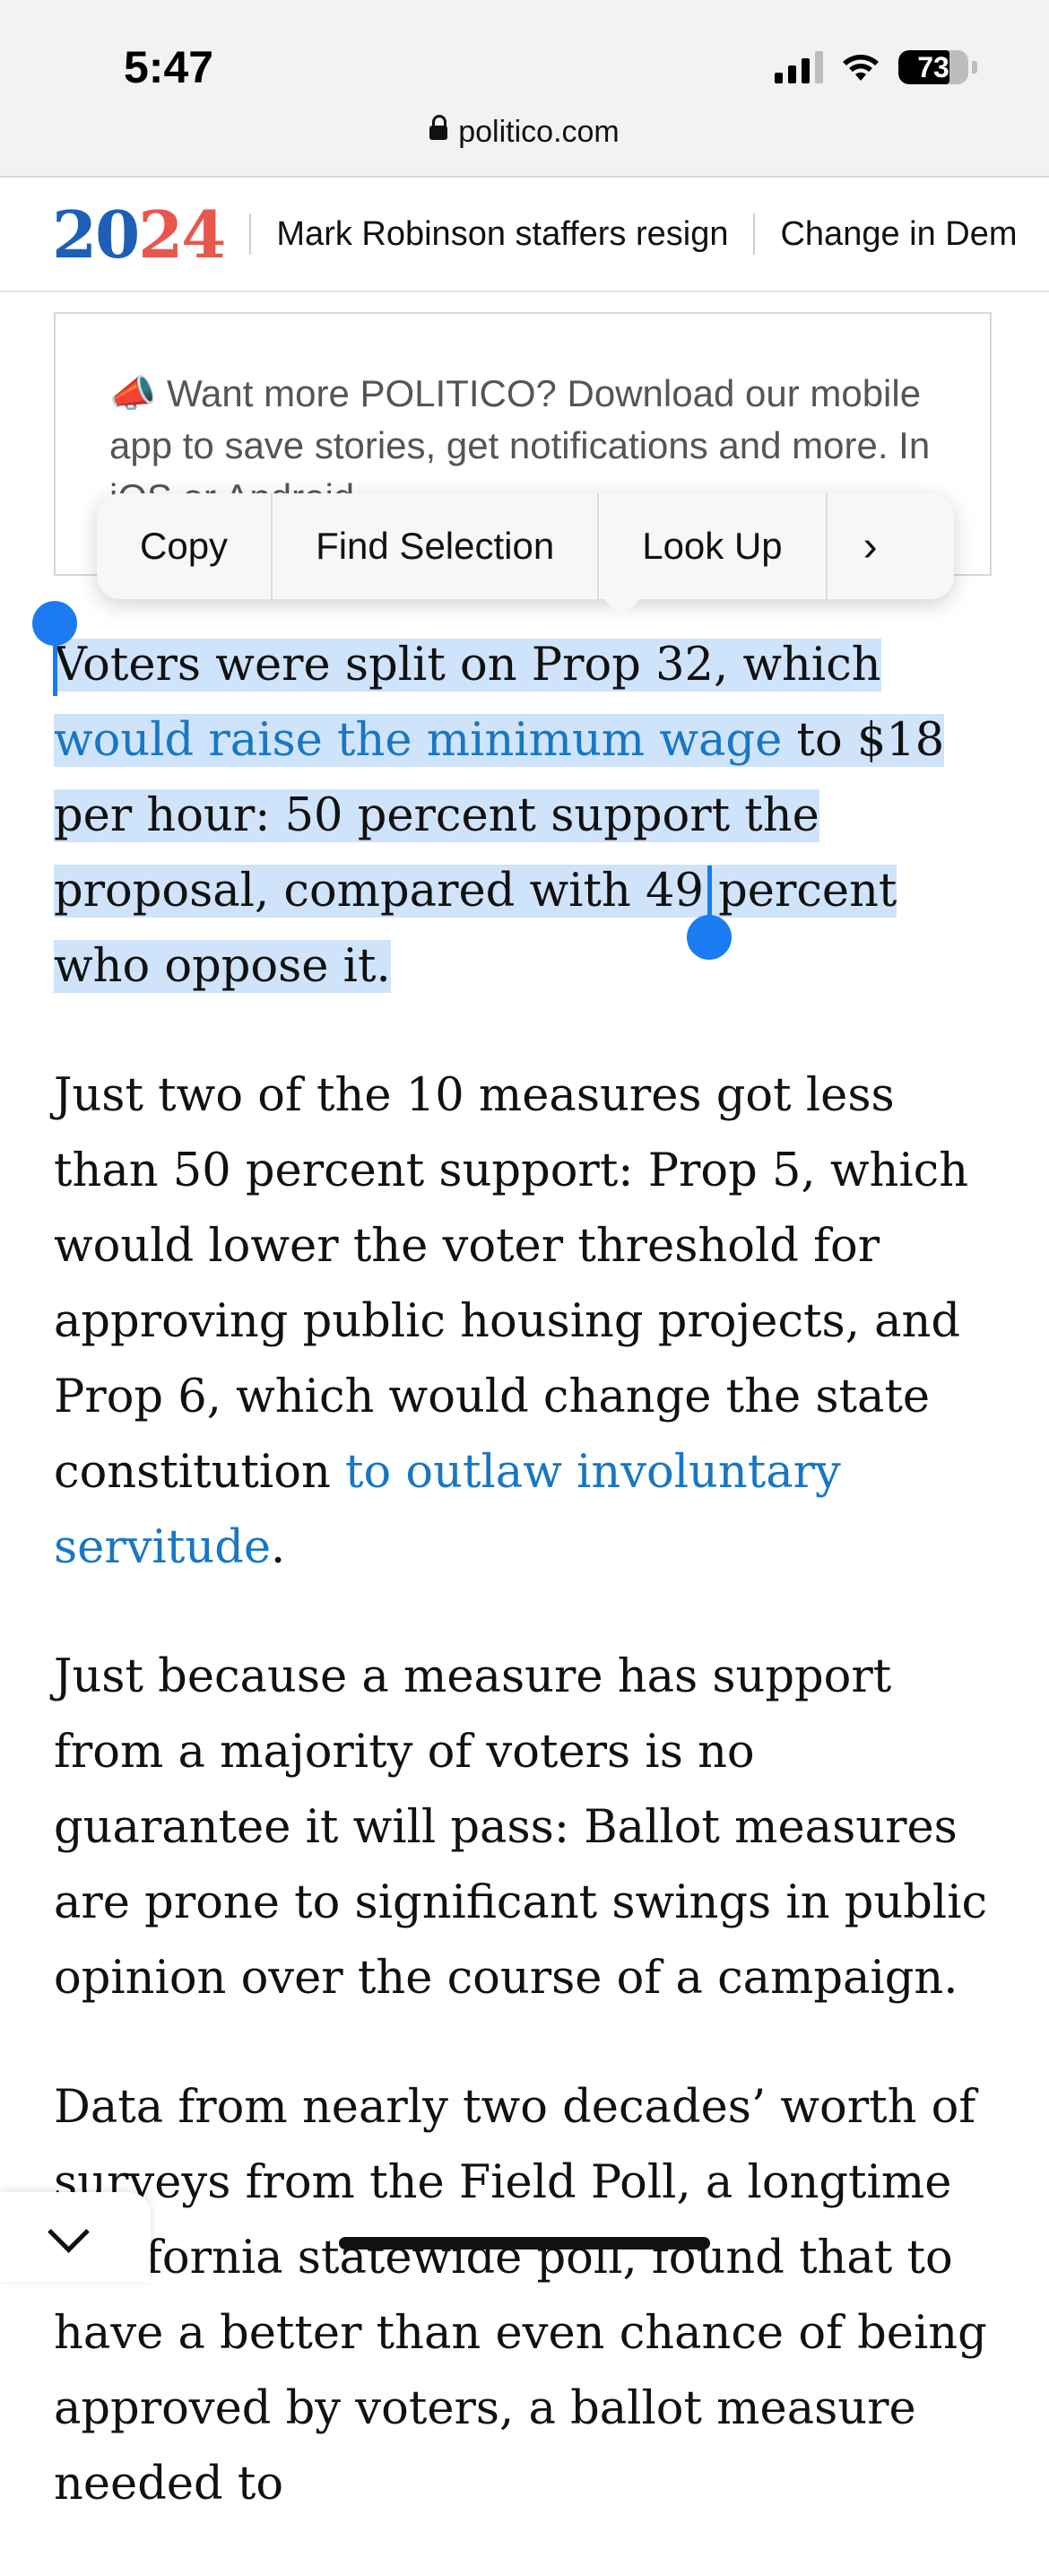 The height and width of the screenshot is (2576, 1049). I want to click on battery-level: 73, so click(933, 66).